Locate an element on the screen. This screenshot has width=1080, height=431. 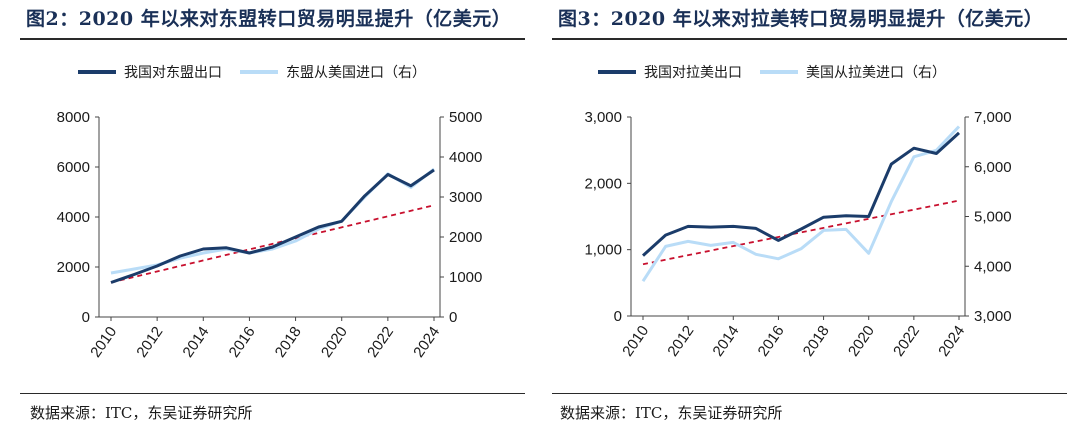
y-tick-label-left: 1,000 is located at coordinates (603, 250).